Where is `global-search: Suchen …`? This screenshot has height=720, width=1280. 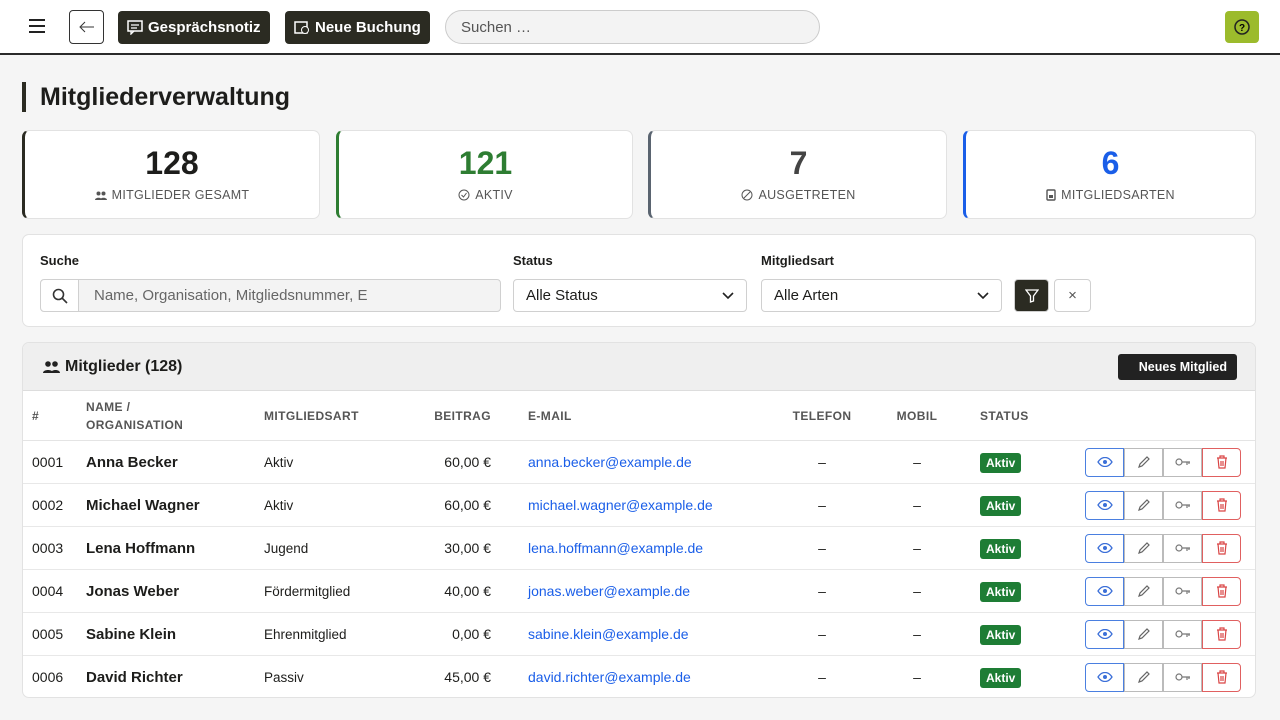
global-search: Suchen … is located at coordinates (632, 27).